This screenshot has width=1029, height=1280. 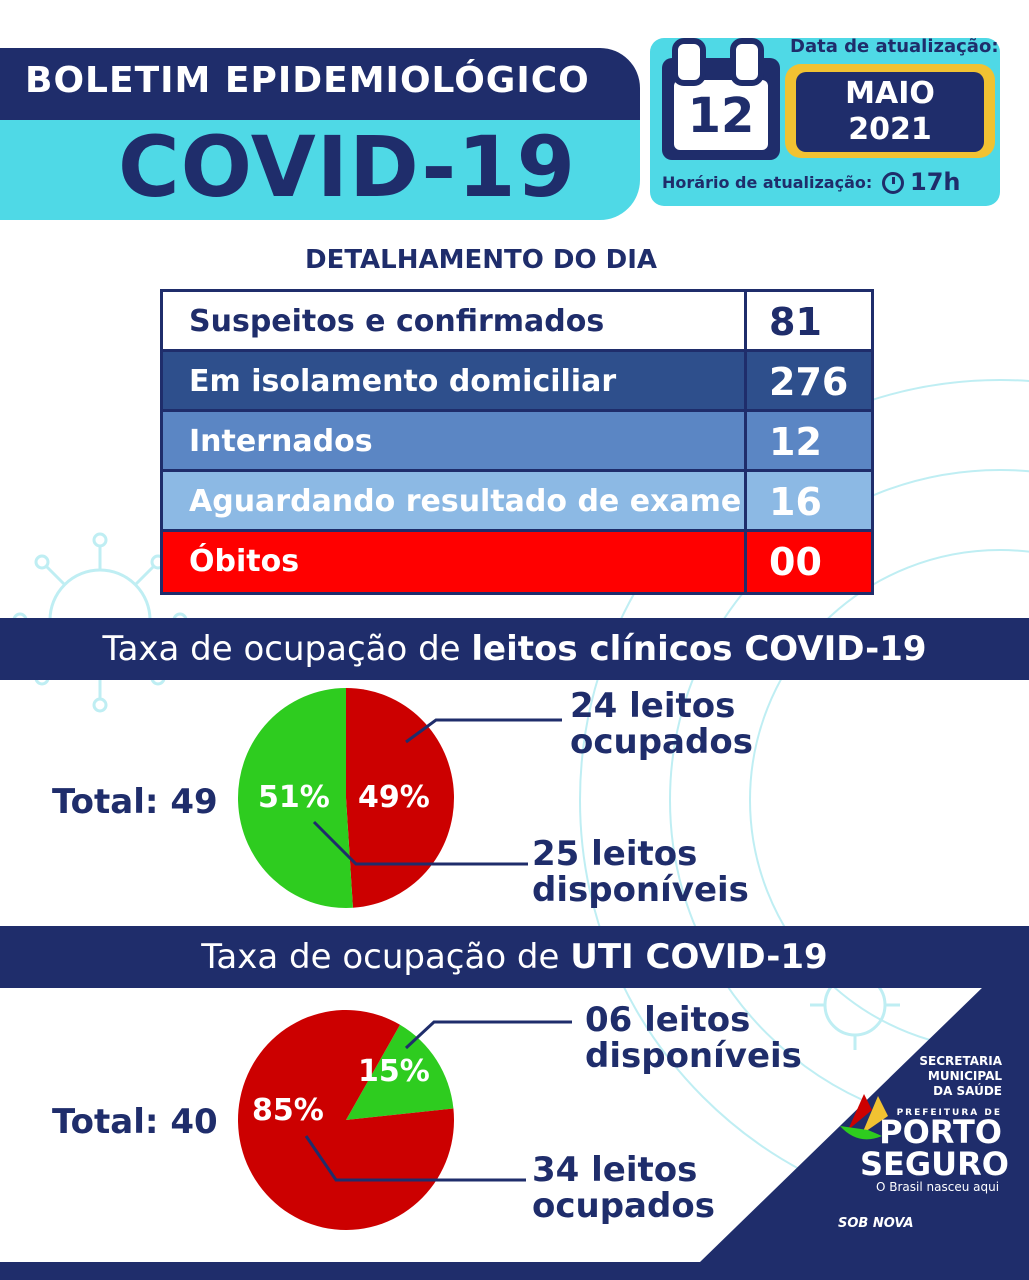 I want to click on city-emblem-icon, so click(x=864, y=1117).